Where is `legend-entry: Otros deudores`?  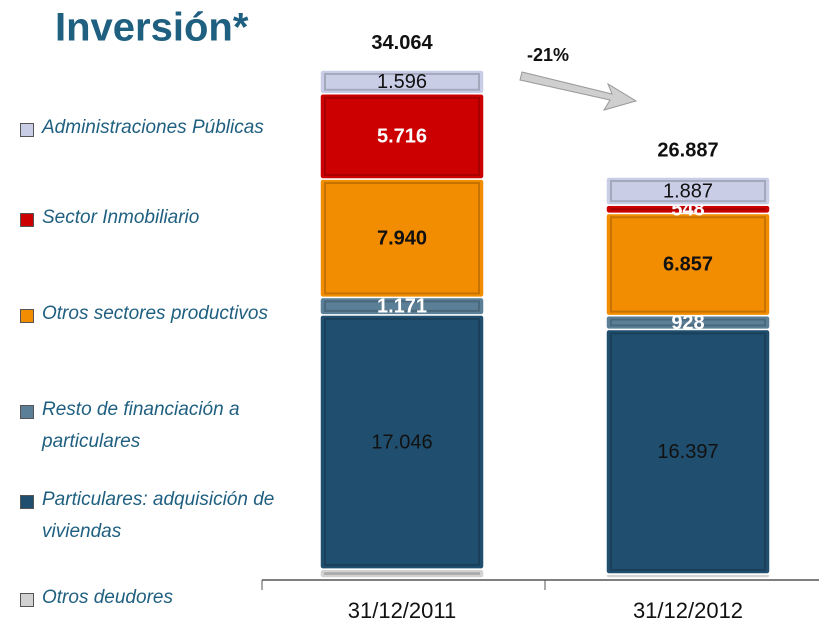
legend-entry: Otros deudores is located at coordinates (157, 598).